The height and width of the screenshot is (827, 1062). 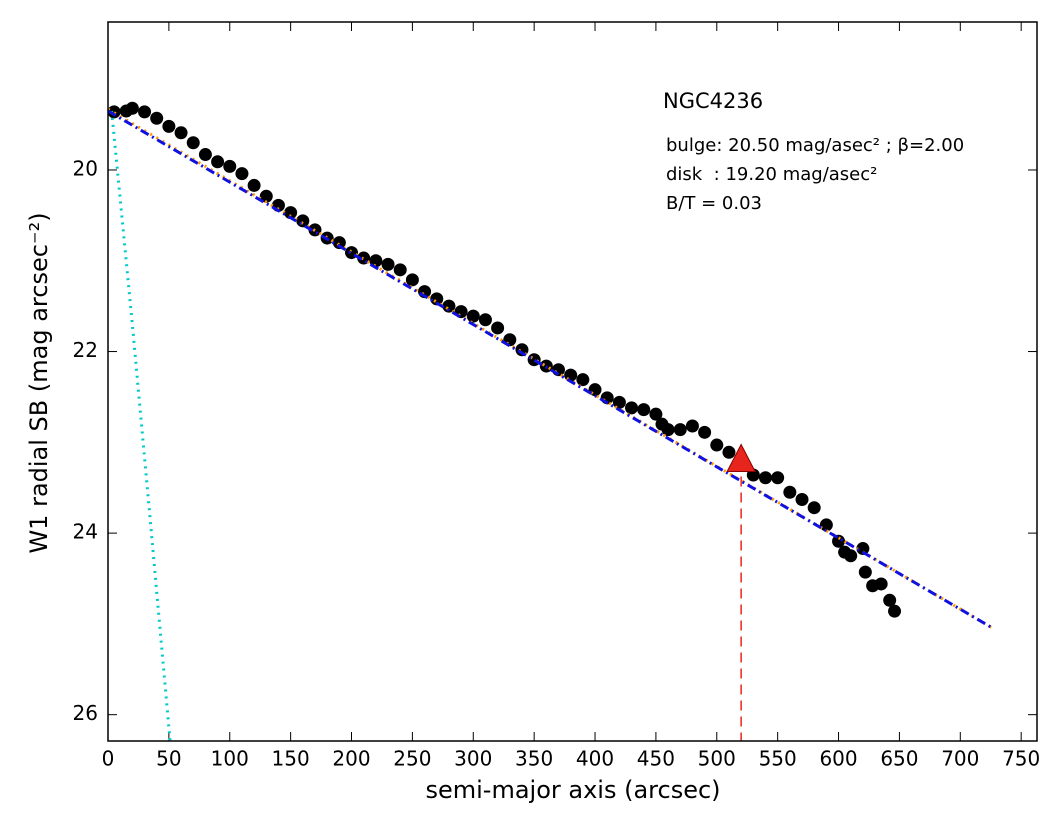 I want to click on x-tick-label: 150, so click(x=291, y=759).